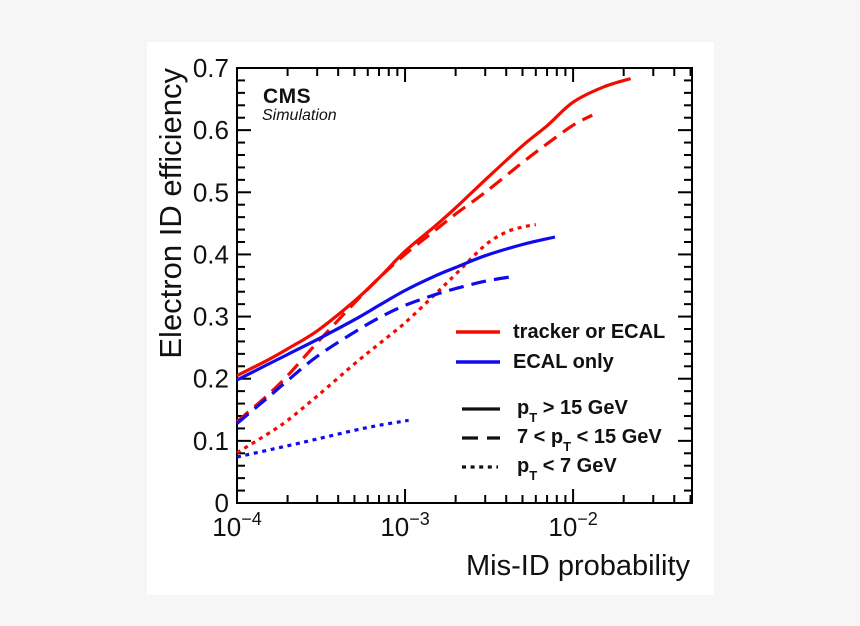  Describe the element at coordinates (567, 469) in the screenshot. I see `legend-label-pt-lt-7: pT < 7 GeV` at that location.